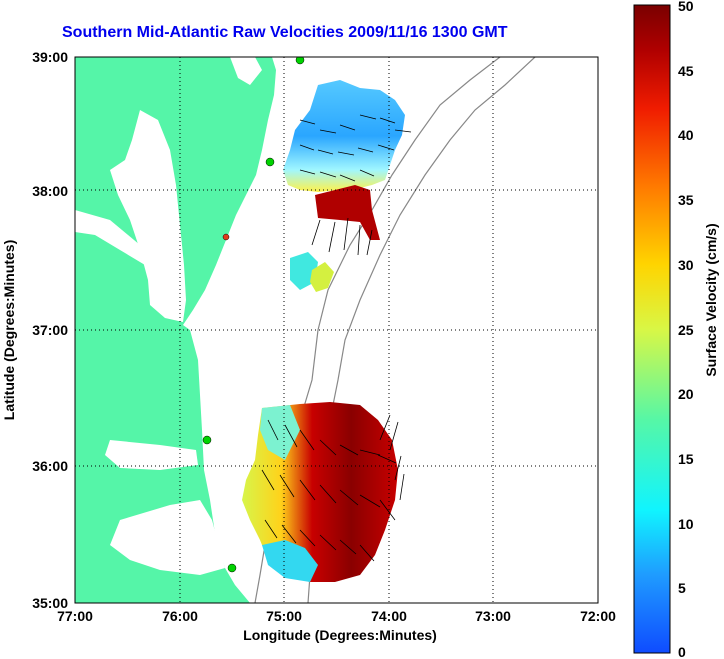 This screenshot has width=724, height=659. Describe the element at coordinates (686, 135) in the screenshot. I see `colorbar-tick-label: 40` at that location.